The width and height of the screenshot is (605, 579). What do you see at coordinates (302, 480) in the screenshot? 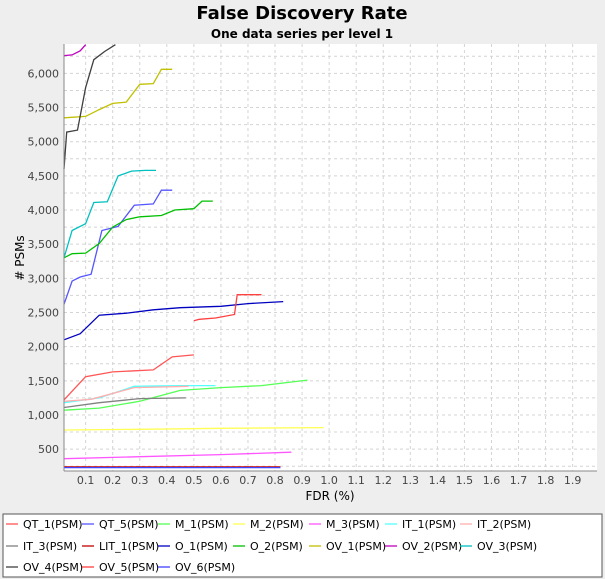
I see `x-tick-label: 0.9` at bounding box center [302, 480].